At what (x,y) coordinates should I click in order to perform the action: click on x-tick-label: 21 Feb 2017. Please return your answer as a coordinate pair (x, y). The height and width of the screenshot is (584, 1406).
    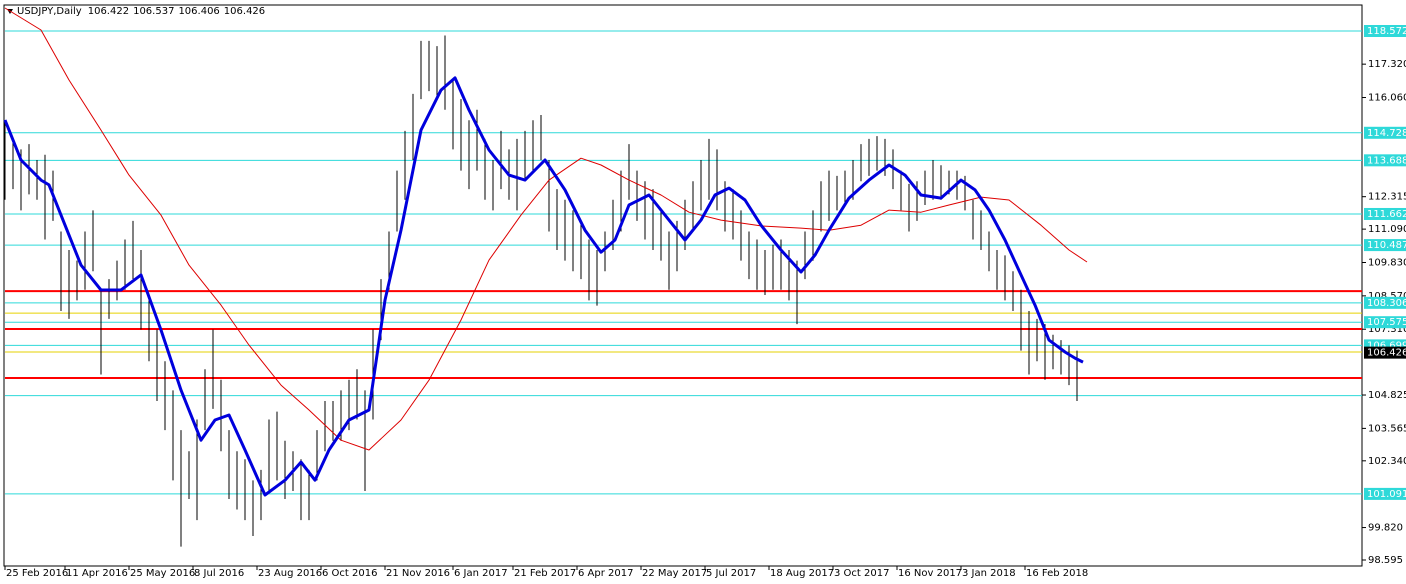
    Looking at the image, I should click on (545, 573).